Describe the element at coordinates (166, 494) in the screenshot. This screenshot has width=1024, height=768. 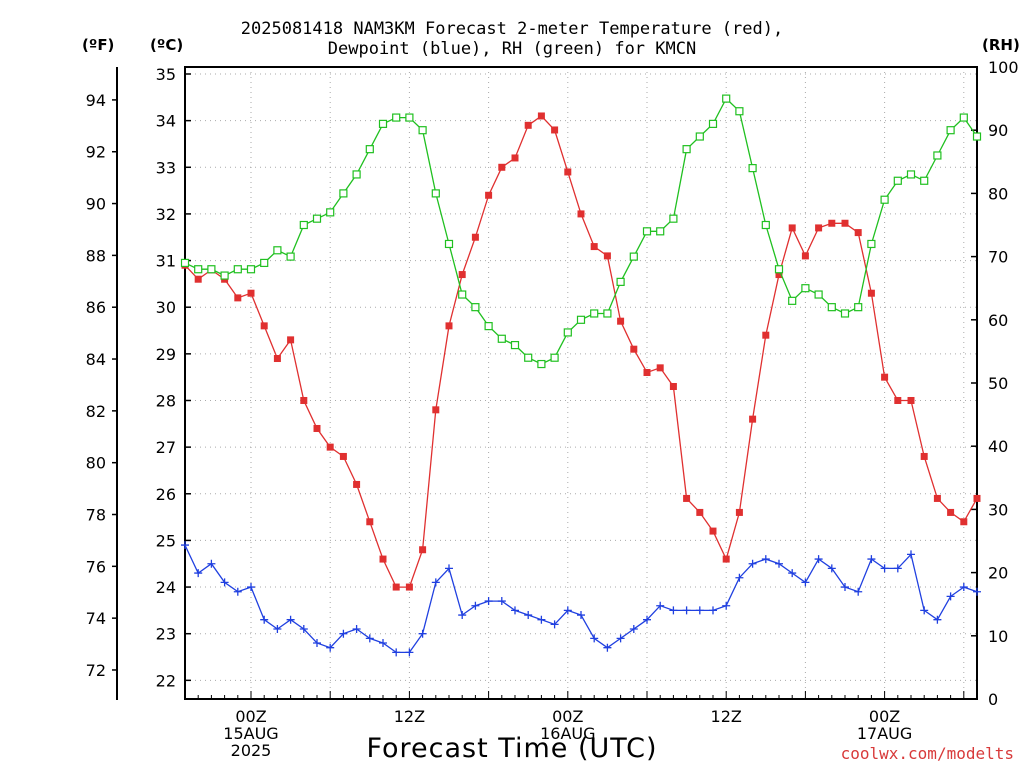
I see `celsius-tick-label: 26` at that location.